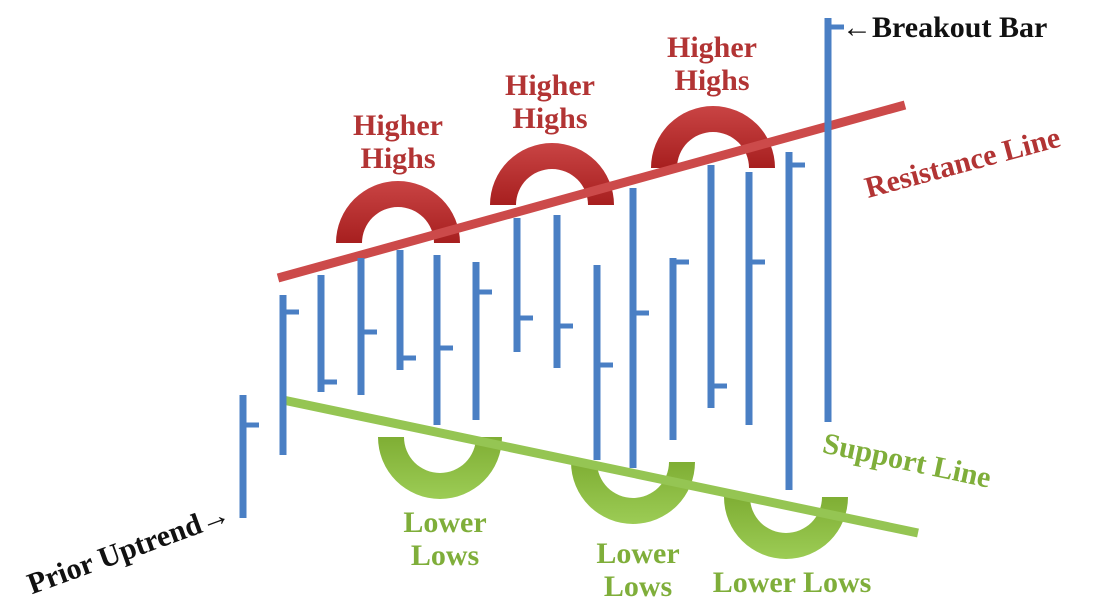  Describe the element at coordinates (128, 549) in the screenshot. I see `prior-uptrend-label: Prior Uptrend→` at that location.